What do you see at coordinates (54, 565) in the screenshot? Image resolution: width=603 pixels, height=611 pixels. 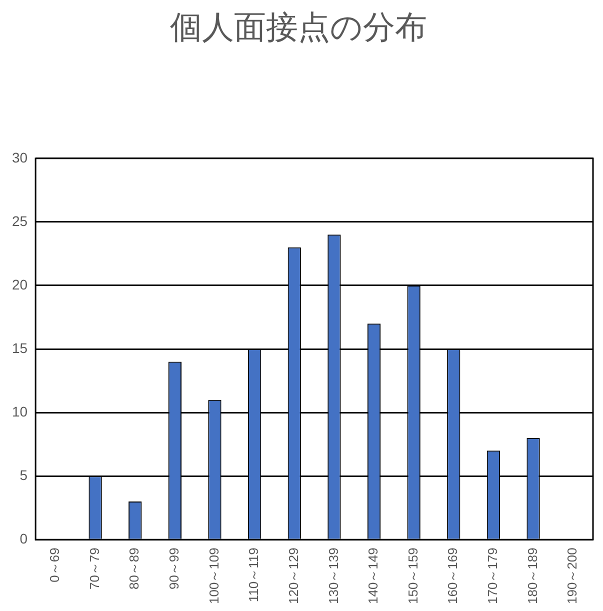 I see `x-tick-label: 0～69` at bounding box center [54, 565].